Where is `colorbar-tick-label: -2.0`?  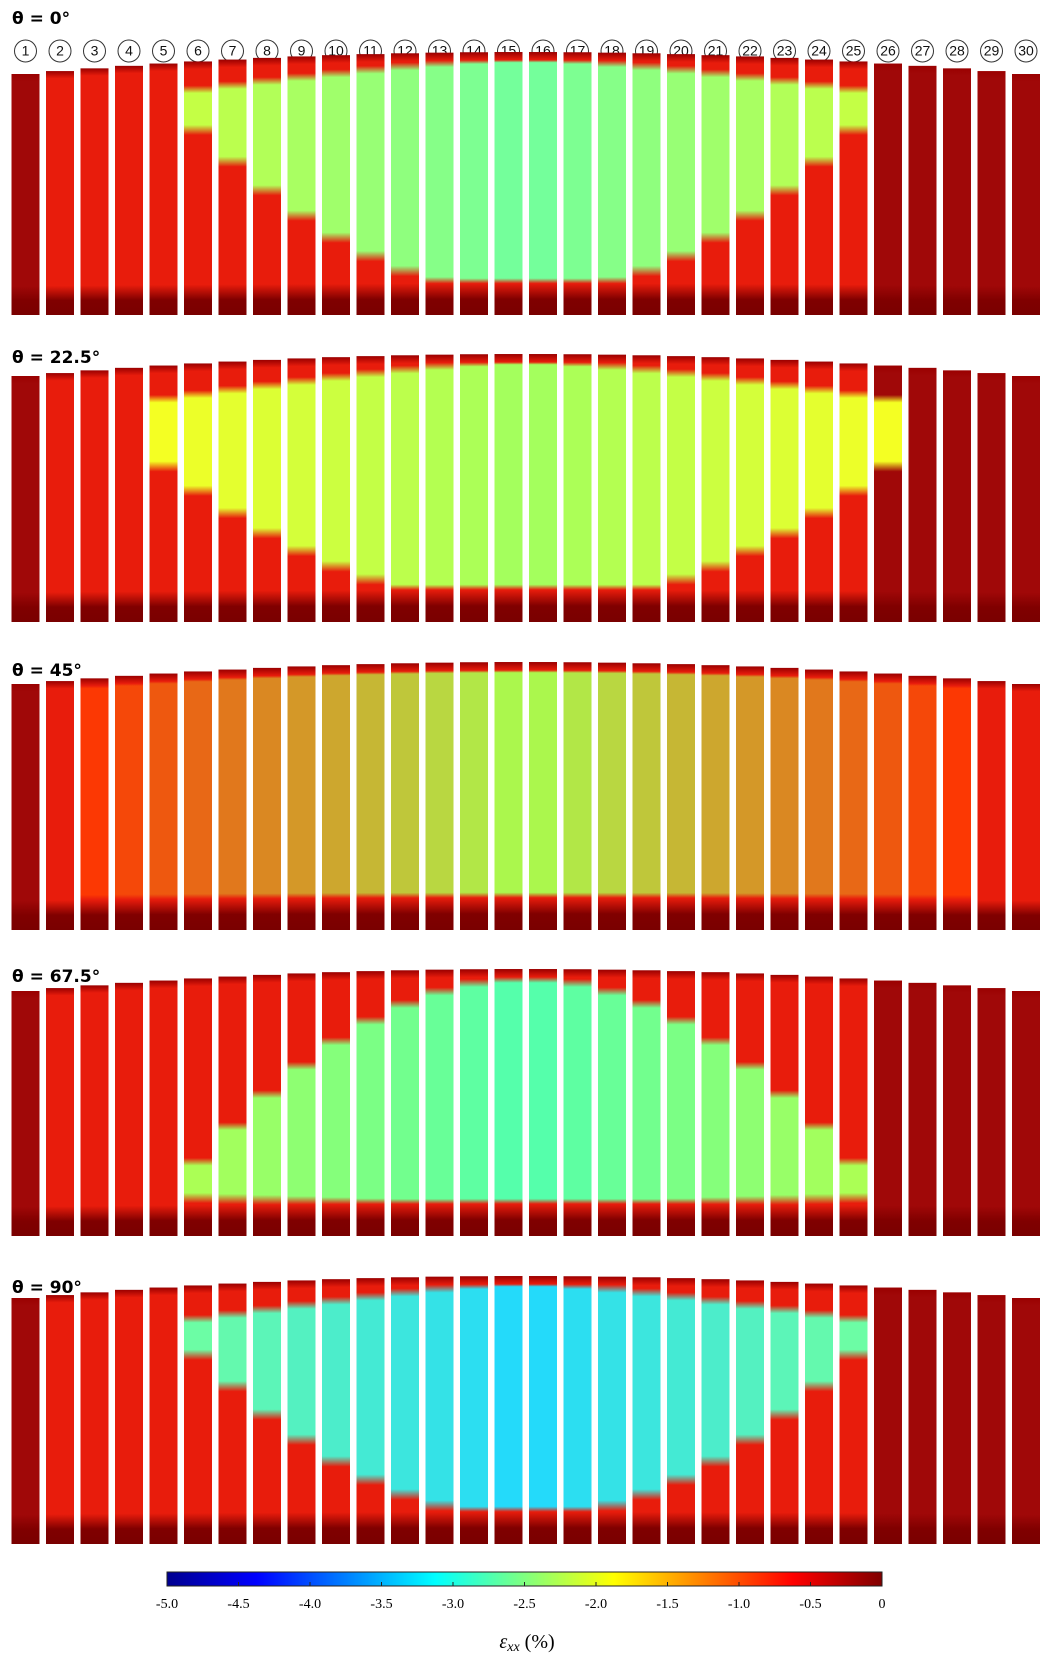
colorbar-tick-label: -2.0 is located at coordinates (596, 1604).